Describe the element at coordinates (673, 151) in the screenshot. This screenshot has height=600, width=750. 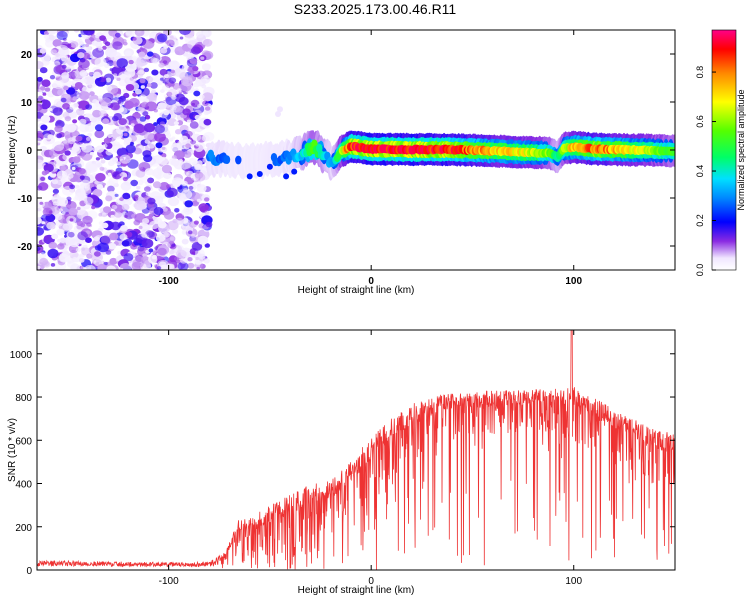
I see `signal-track-blob` at that location.